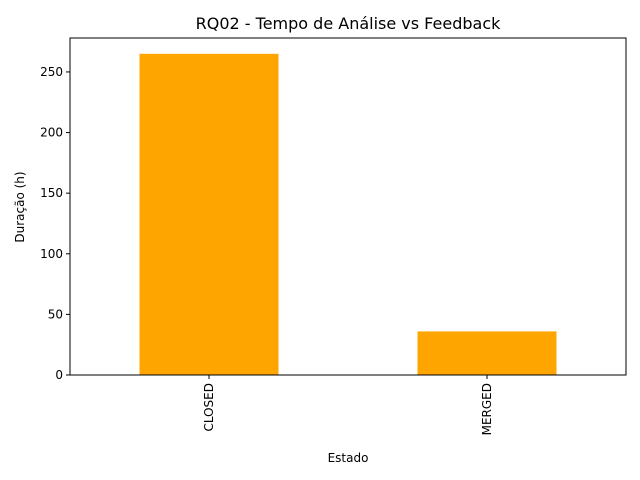 This screenshot has height=480, width=640. What do you see at coordinates (209, 407) in the screenshot?
I see `x-tick-label: CLOSED` at bounding box center [209, 407].